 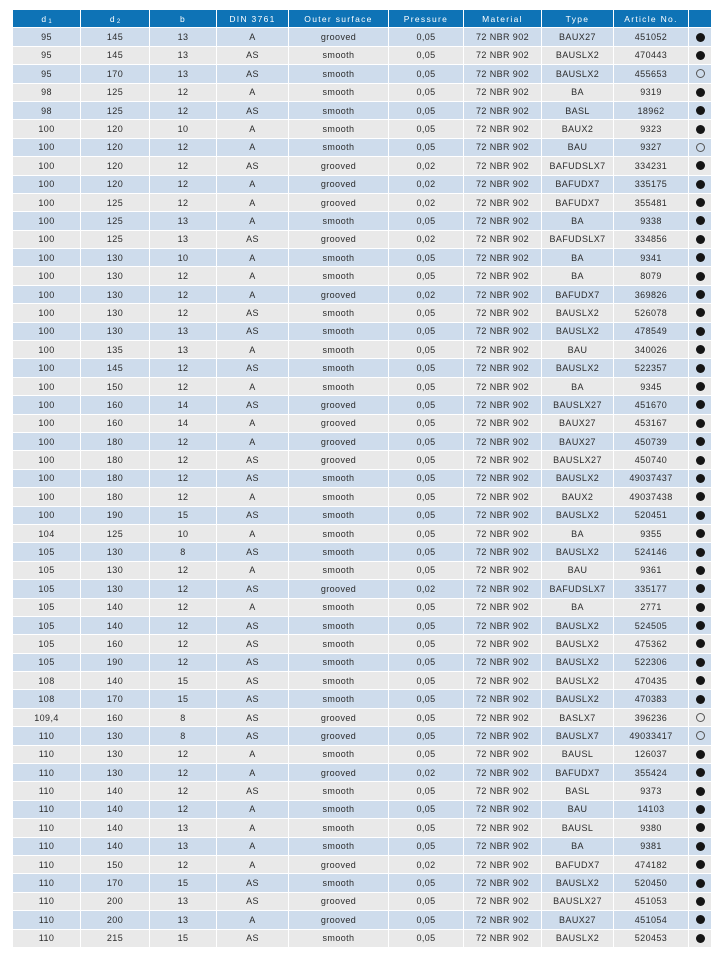 What do you see at coordinates (339, 901) in the screenshot?
I see `cell-surface: grooved` at bounding box center [339, 901].